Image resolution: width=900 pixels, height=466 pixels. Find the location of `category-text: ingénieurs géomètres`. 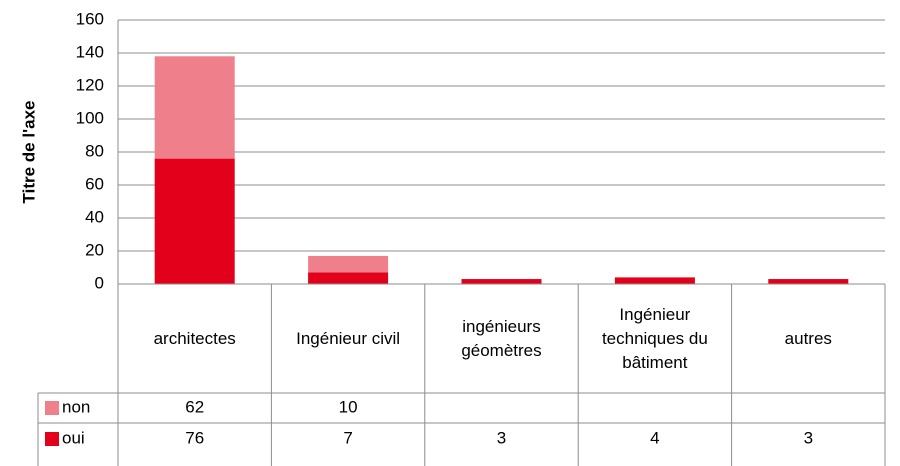

category-text: ingénieurs géomètres is located at coordinates (501, 338).